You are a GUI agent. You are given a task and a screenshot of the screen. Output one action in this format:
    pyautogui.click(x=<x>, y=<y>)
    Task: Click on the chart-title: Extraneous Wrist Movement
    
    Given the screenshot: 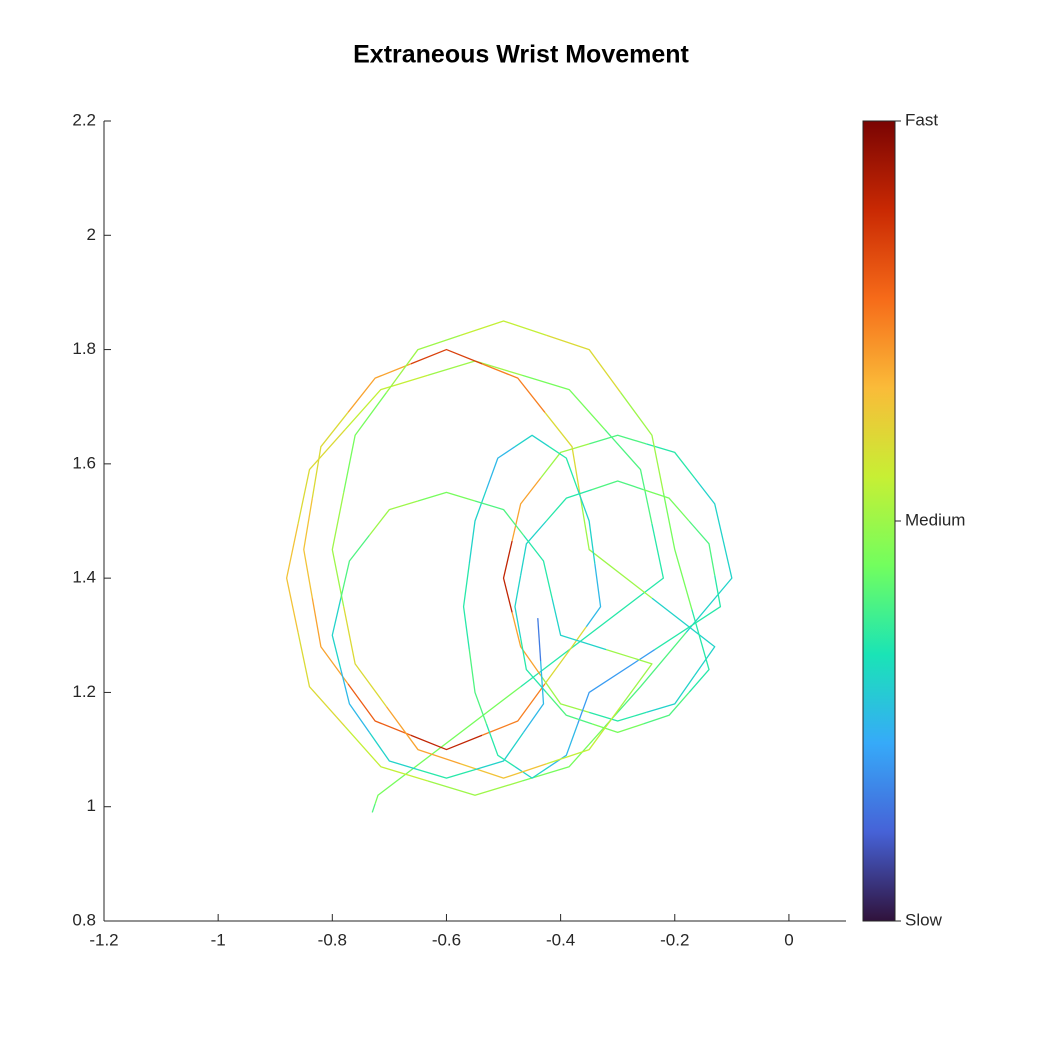 What is the action you would take?
    pyautogui.click(x=521, y=55)
    